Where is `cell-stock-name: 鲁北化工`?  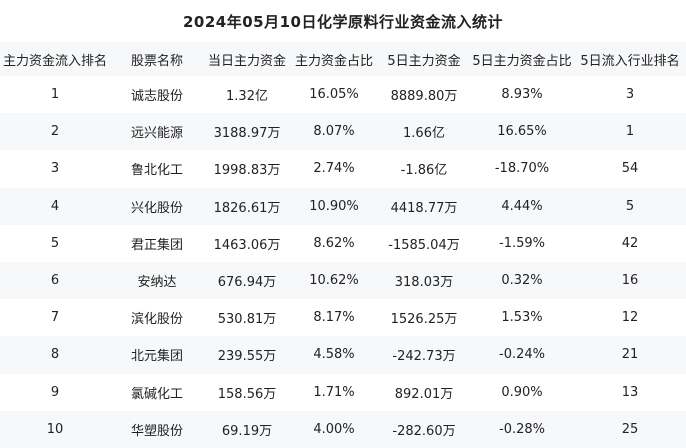 cell-stock-name: 鲁北化工 is located at coordinates (157, 169).